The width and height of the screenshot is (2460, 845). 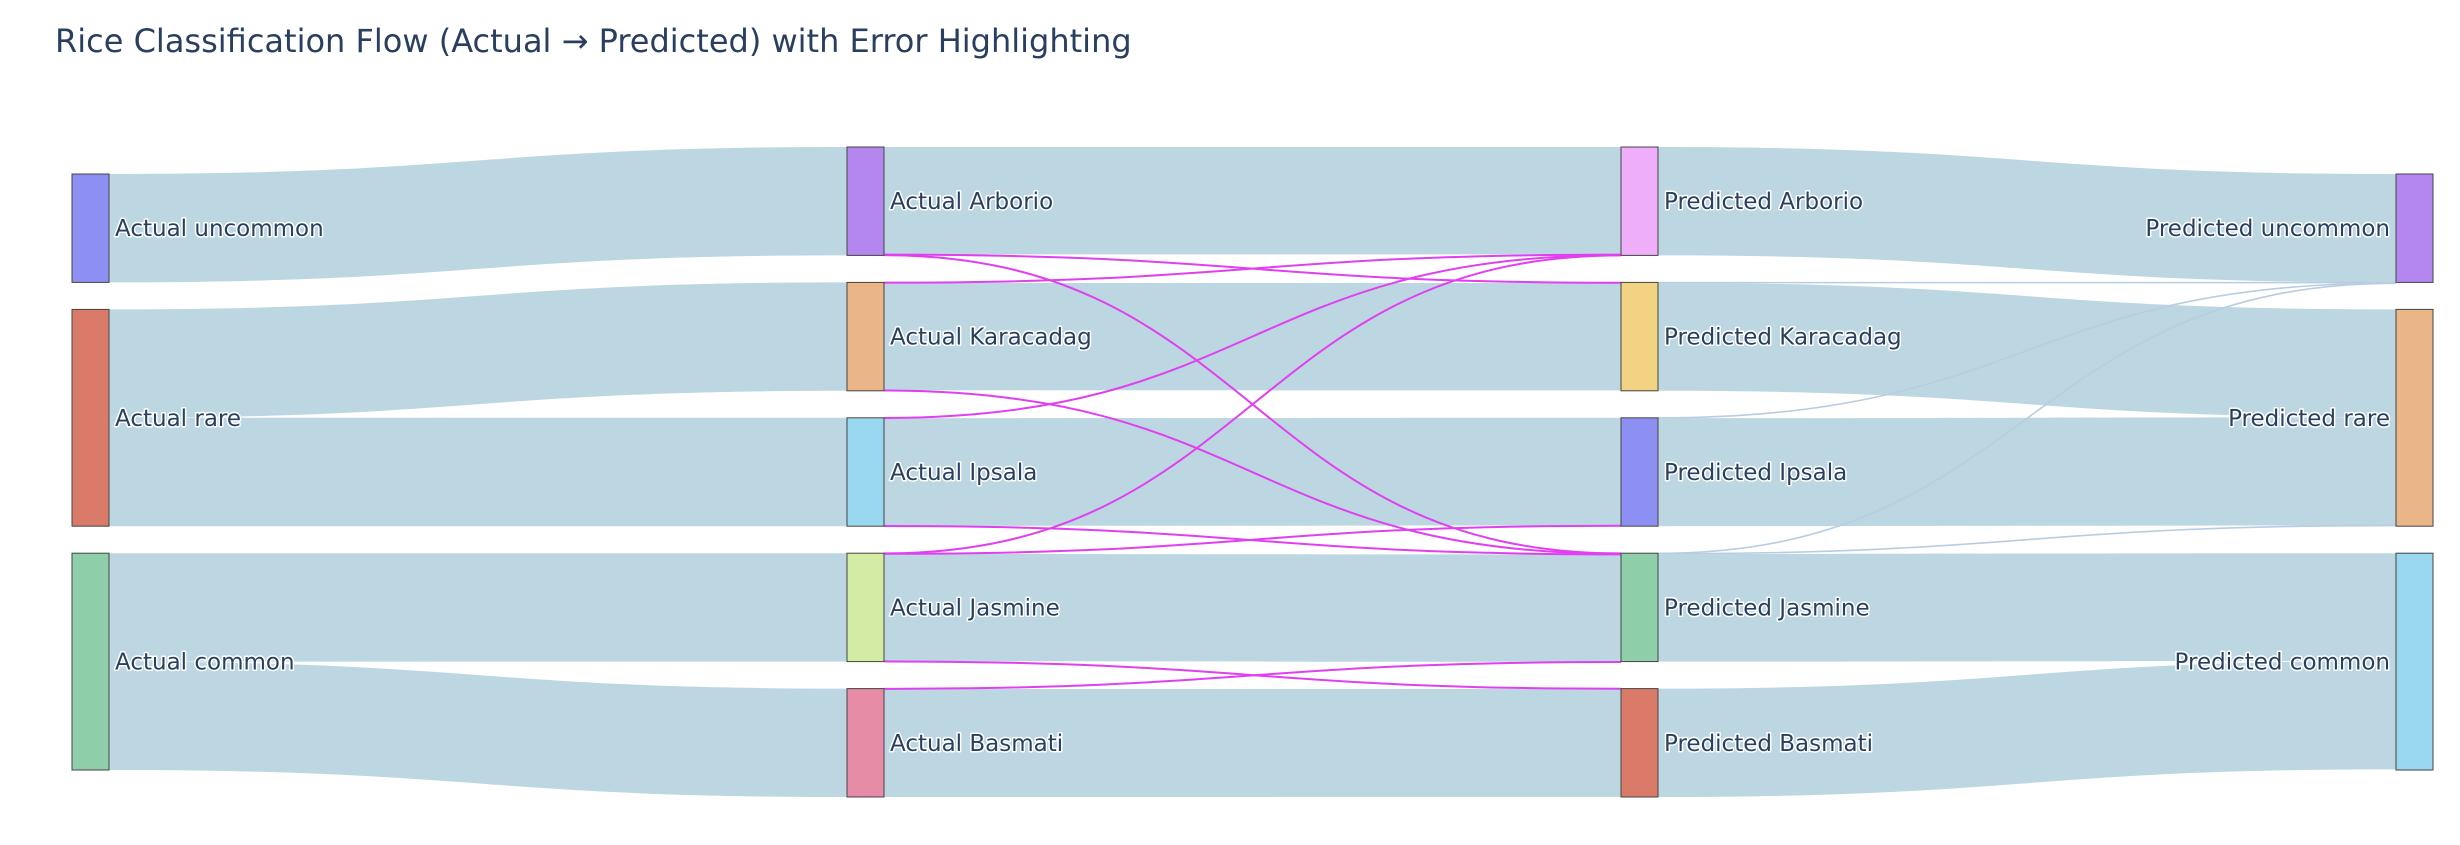 I want to click on sankey-node-label-a_common: Actual common, so click(x=205, y=663).